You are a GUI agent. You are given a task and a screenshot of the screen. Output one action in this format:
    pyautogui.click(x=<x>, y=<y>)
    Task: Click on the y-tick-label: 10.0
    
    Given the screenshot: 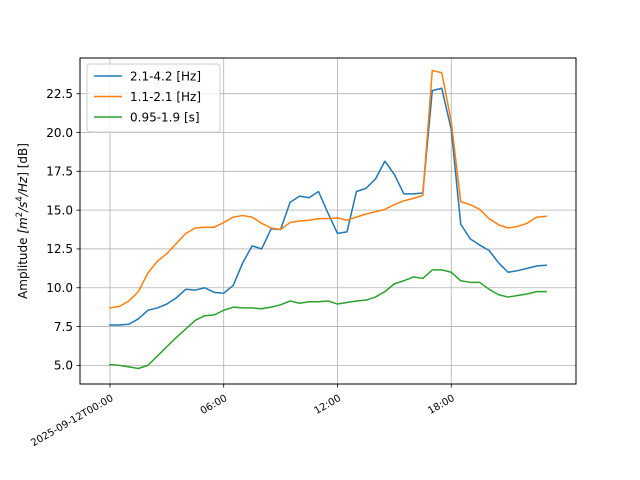 What is the action you would take?
    pyautogui.click(x=59, y=288)
    